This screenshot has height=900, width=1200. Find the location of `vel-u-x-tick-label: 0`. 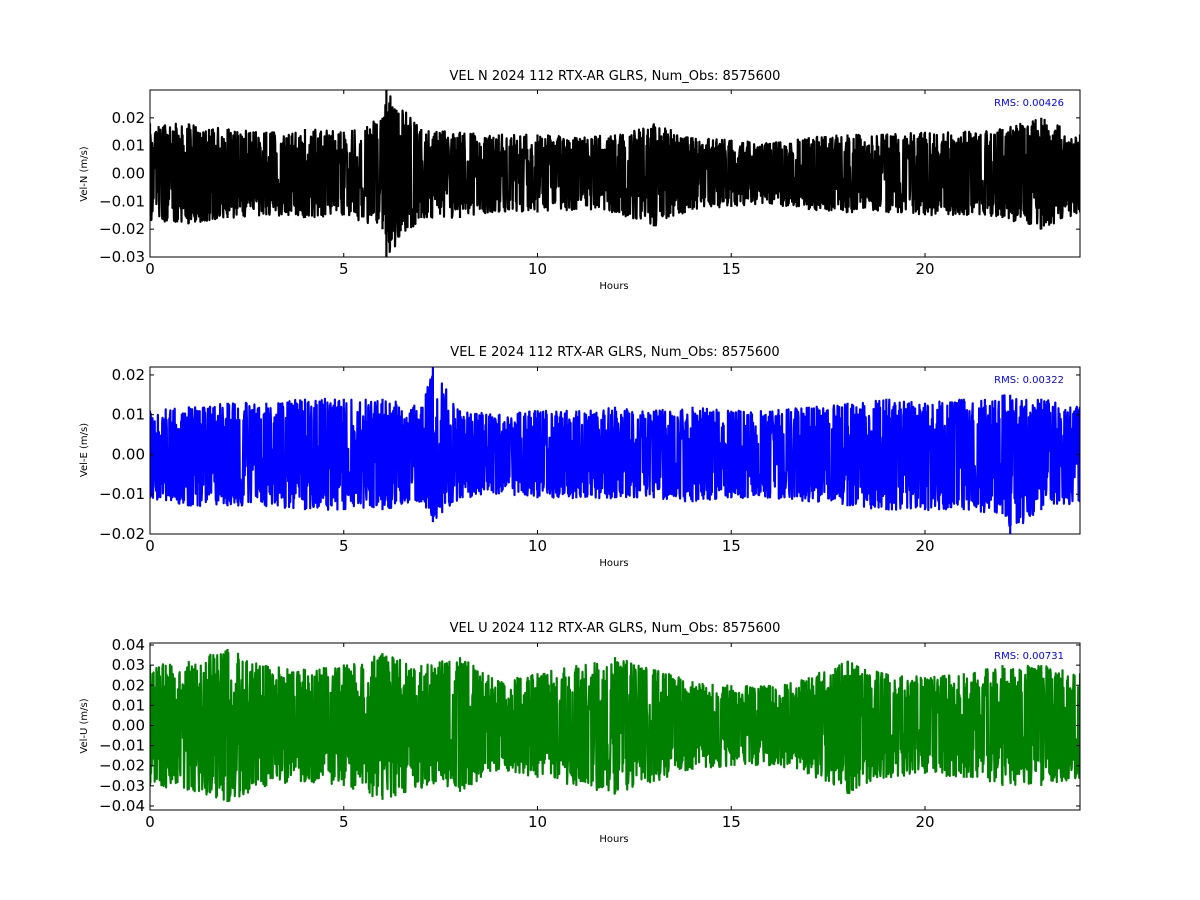

vel-u-x-tick-label: 0 is located at coordinates (150, 822).